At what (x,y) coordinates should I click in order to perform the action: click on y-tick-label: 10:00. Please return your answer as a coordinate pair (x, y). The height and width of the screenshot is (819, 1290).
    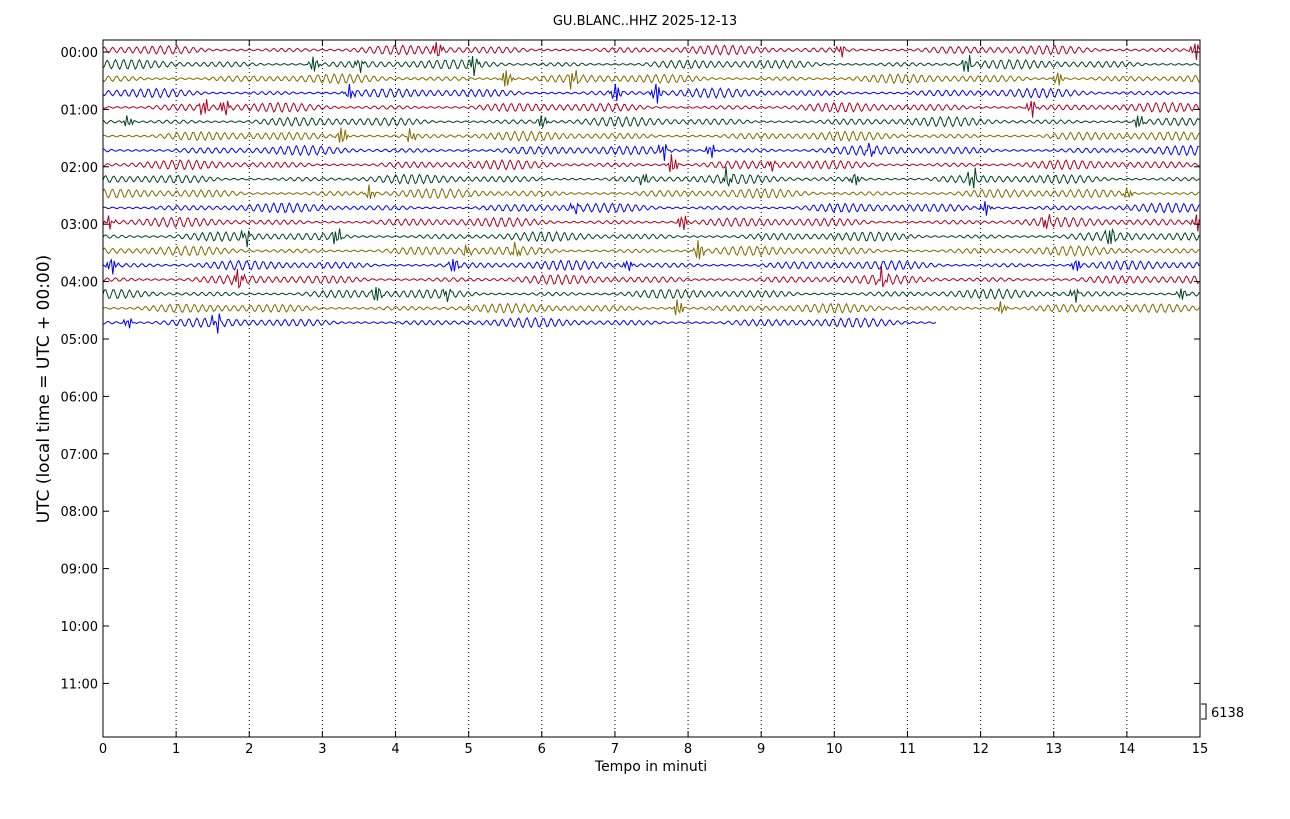
    Looking at the image, I should click on (79, 627).